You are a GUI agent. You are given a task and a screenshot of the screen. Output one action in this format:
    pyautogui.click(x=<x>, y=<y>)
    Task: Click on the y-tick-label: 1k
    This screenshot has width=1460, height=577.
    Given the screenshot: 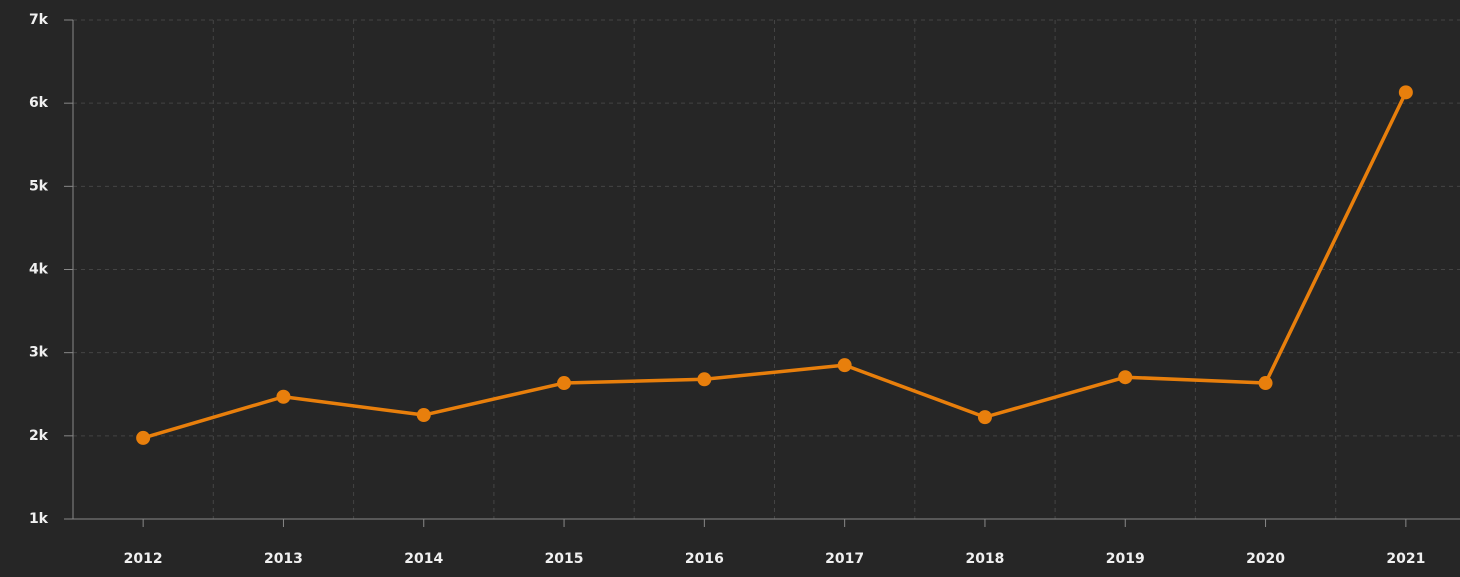 What is the action you would take?
    pyautogui.click(x=39, y=519)
    